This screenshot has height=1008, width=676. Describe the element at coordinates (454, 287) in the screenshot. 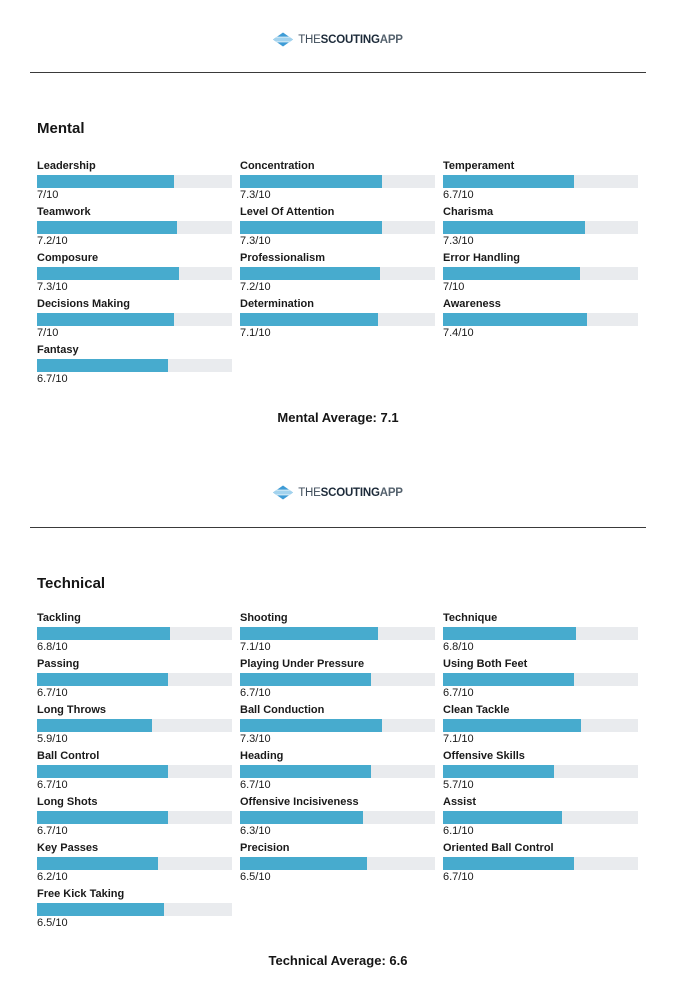

I see `skill-value-label: 7/10` at that location.